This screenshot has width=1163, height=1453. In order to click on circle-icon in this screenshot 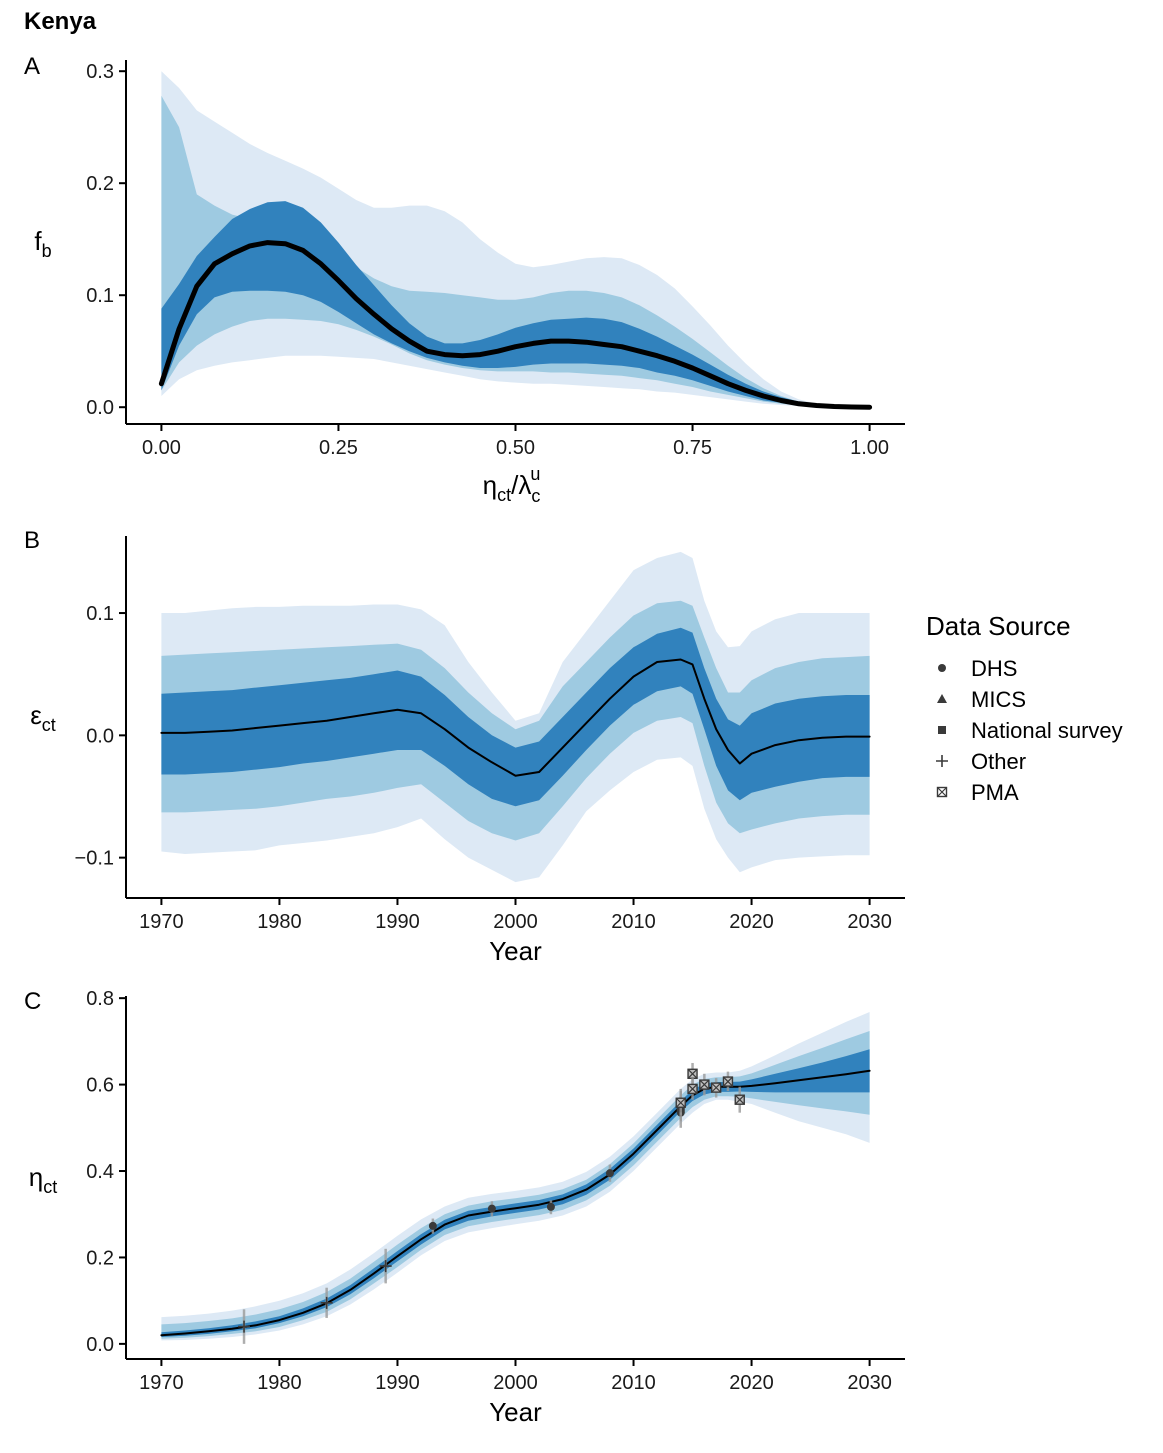, I will do `click(942, 668)`.